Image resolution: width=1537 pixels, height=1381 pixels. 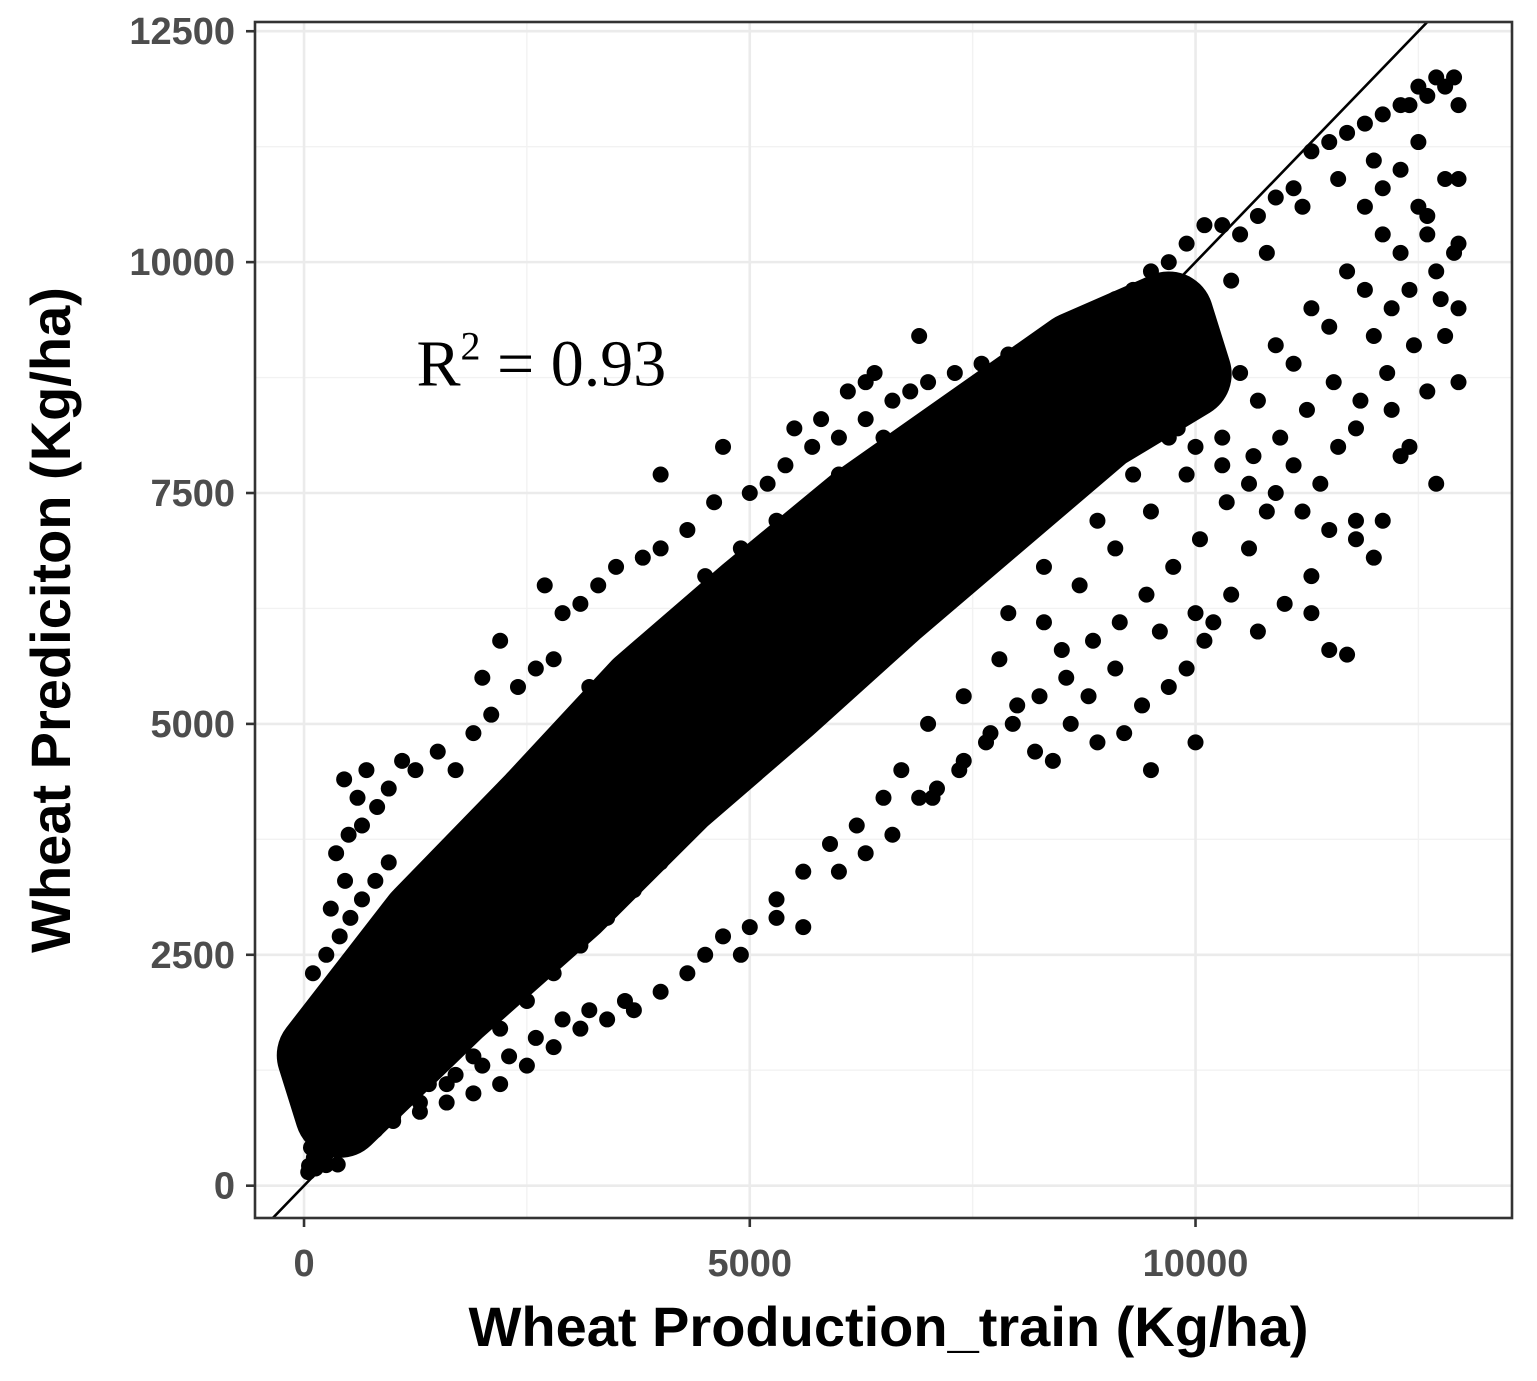 I want to click on r-squared-superscript: 2, so click(x=471, y=346).